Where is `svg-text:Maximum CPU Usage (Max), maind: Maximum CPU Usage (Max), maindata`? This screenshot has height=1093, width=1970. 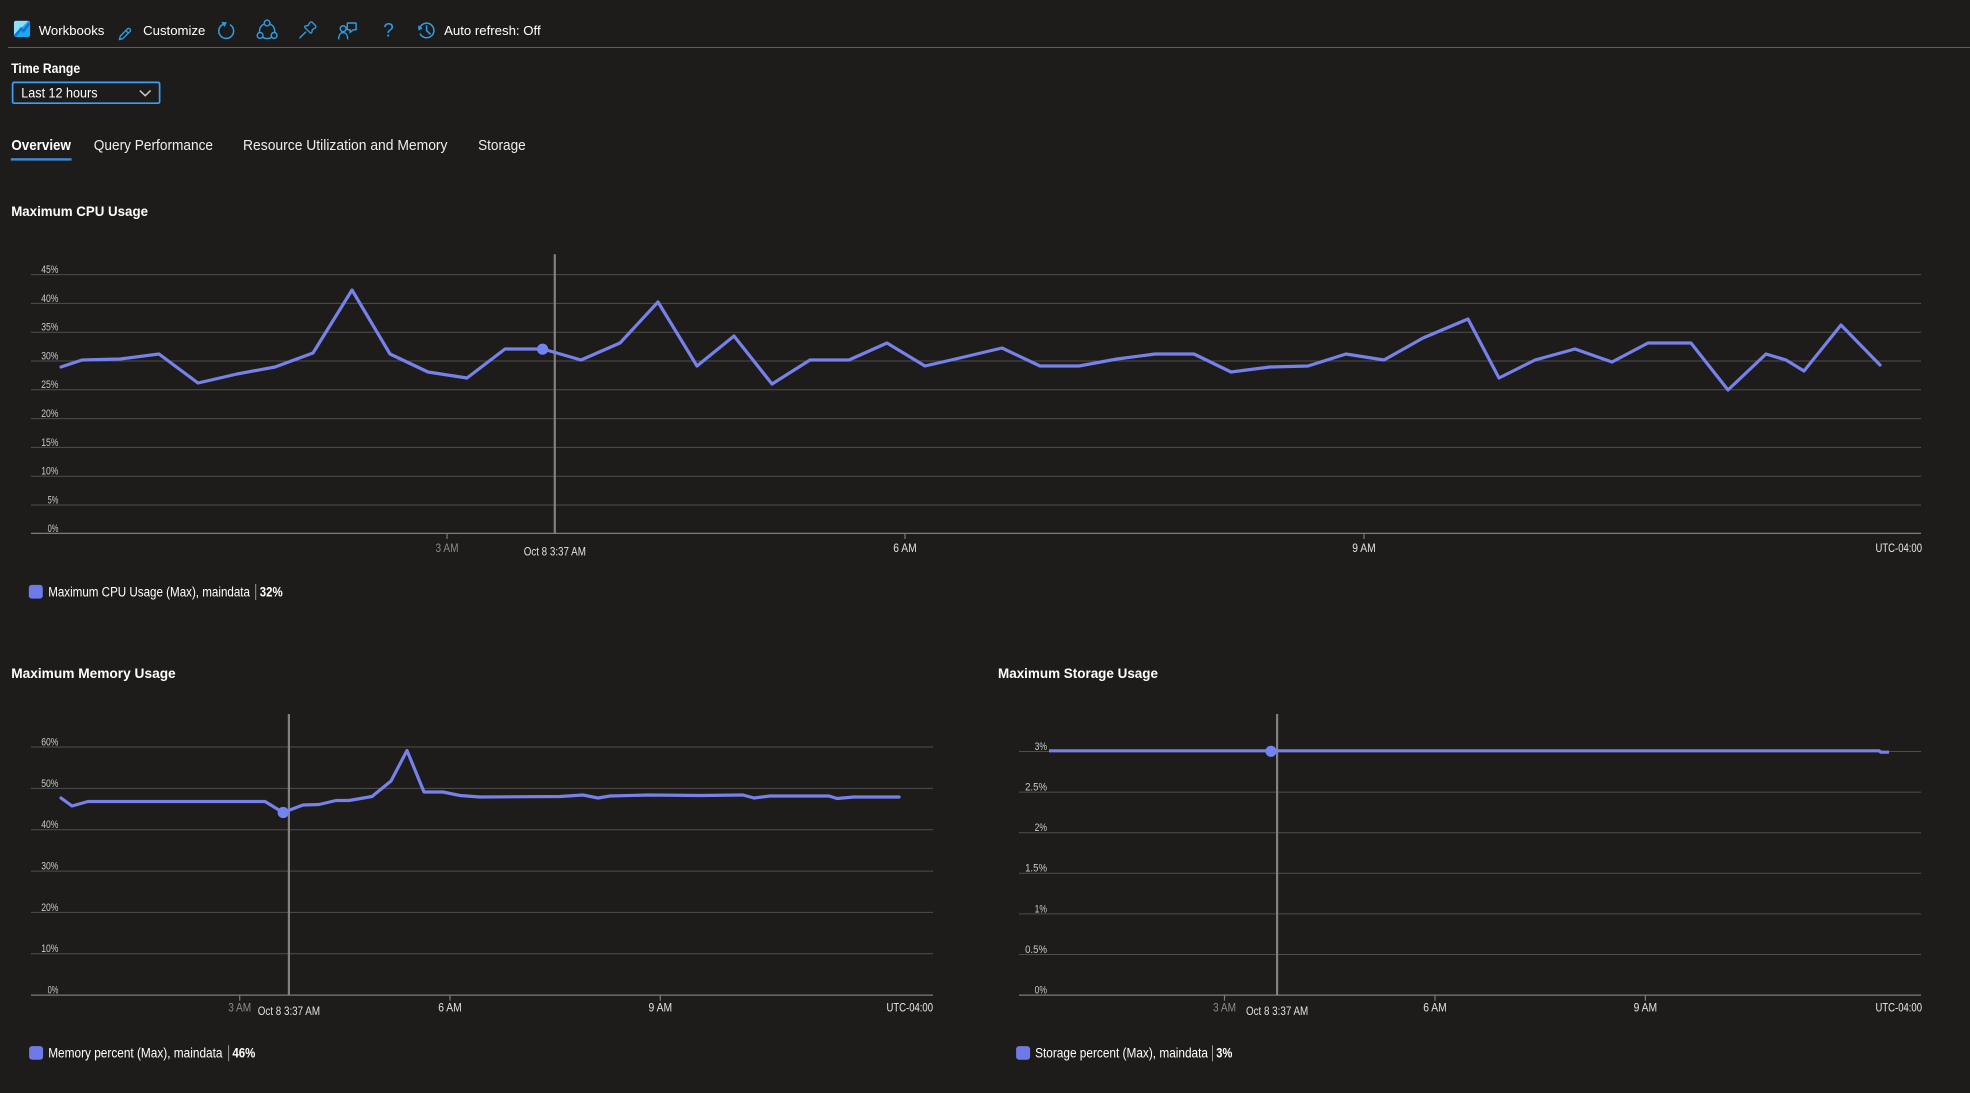
svg-text:Maximum CPU Usage (Max), maind: Maximum CPU Usage (Max), maindata is located at coordinates (149, 592).